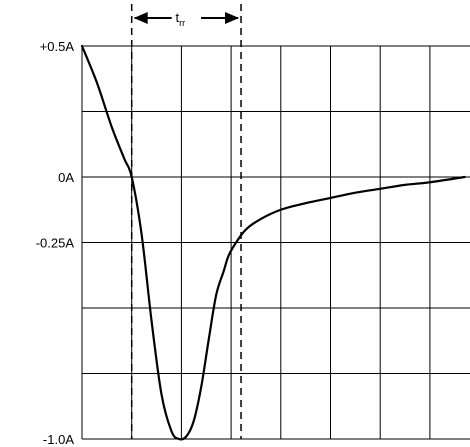 This screenshot has height=447, width=470. I want to click on trr-arrow-right-head, so click(232, 18).